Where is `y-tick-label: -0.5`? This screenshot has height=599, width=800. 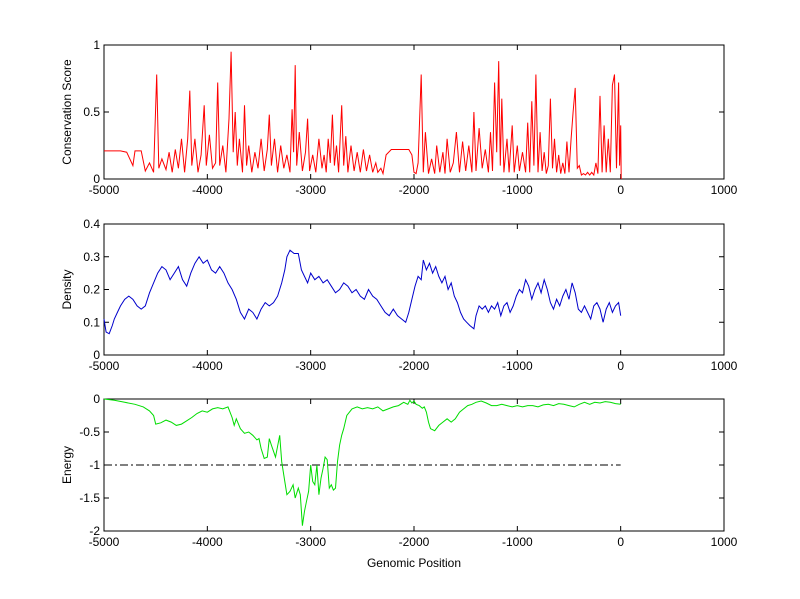 y-tick-label: -0.5 is located at coordinates (89, 432).